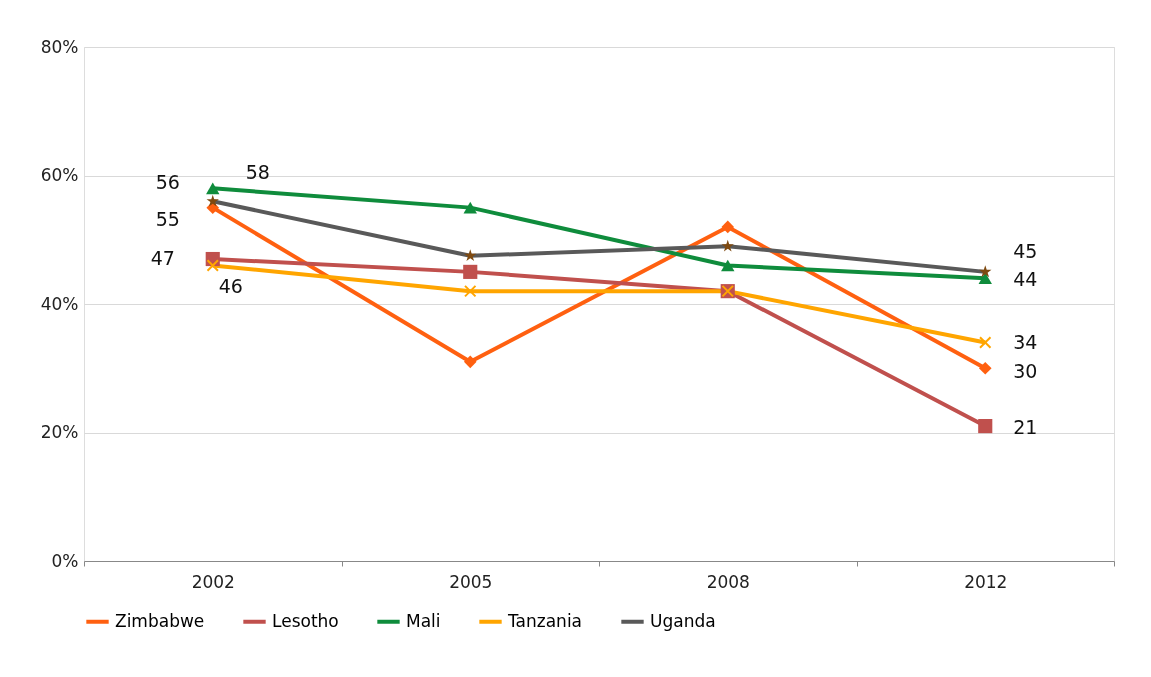  I want to click on data-label: 46, so click(230, 286).